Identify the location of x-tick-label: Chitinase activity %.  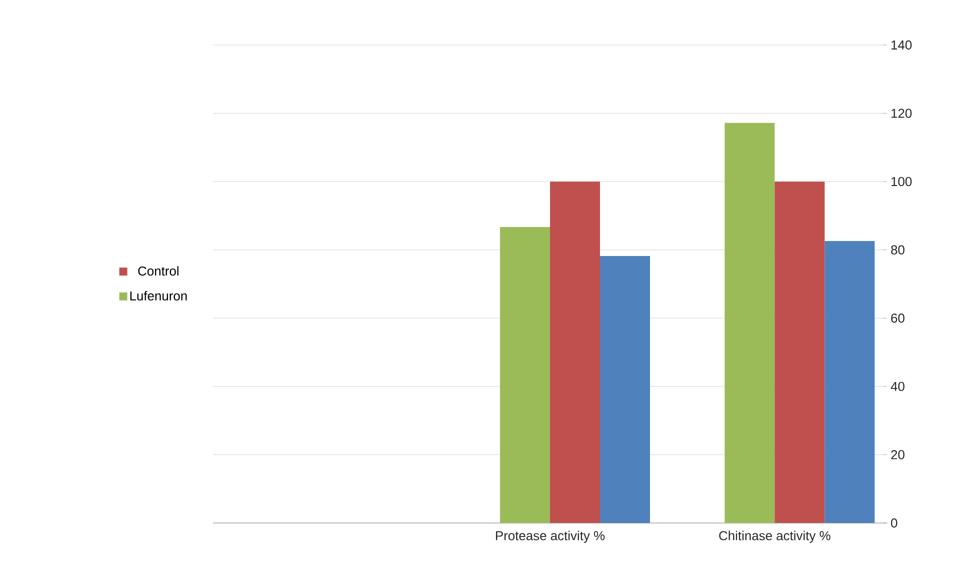
(774, 536).